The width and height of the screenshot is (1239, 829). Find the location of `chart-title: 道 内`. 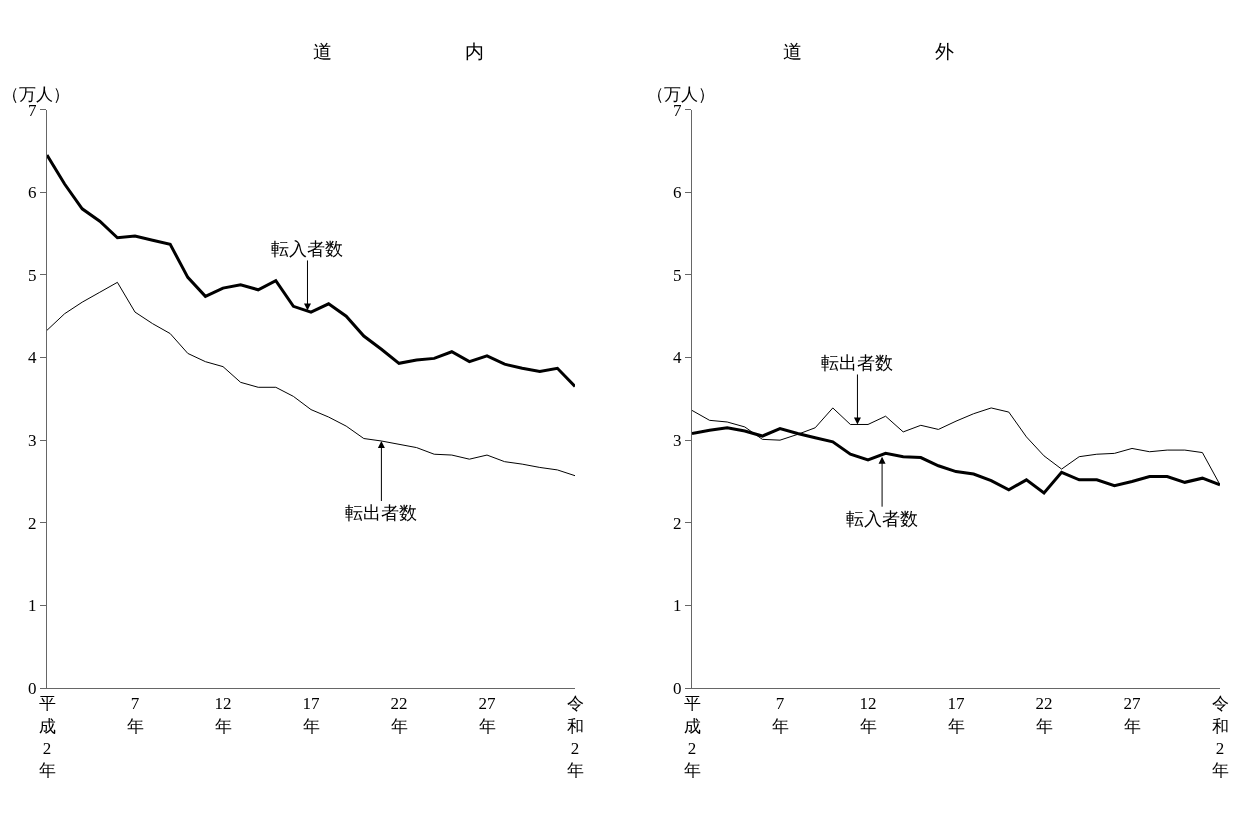

chart-title: 道 内 is located at coordinates (398, 51).